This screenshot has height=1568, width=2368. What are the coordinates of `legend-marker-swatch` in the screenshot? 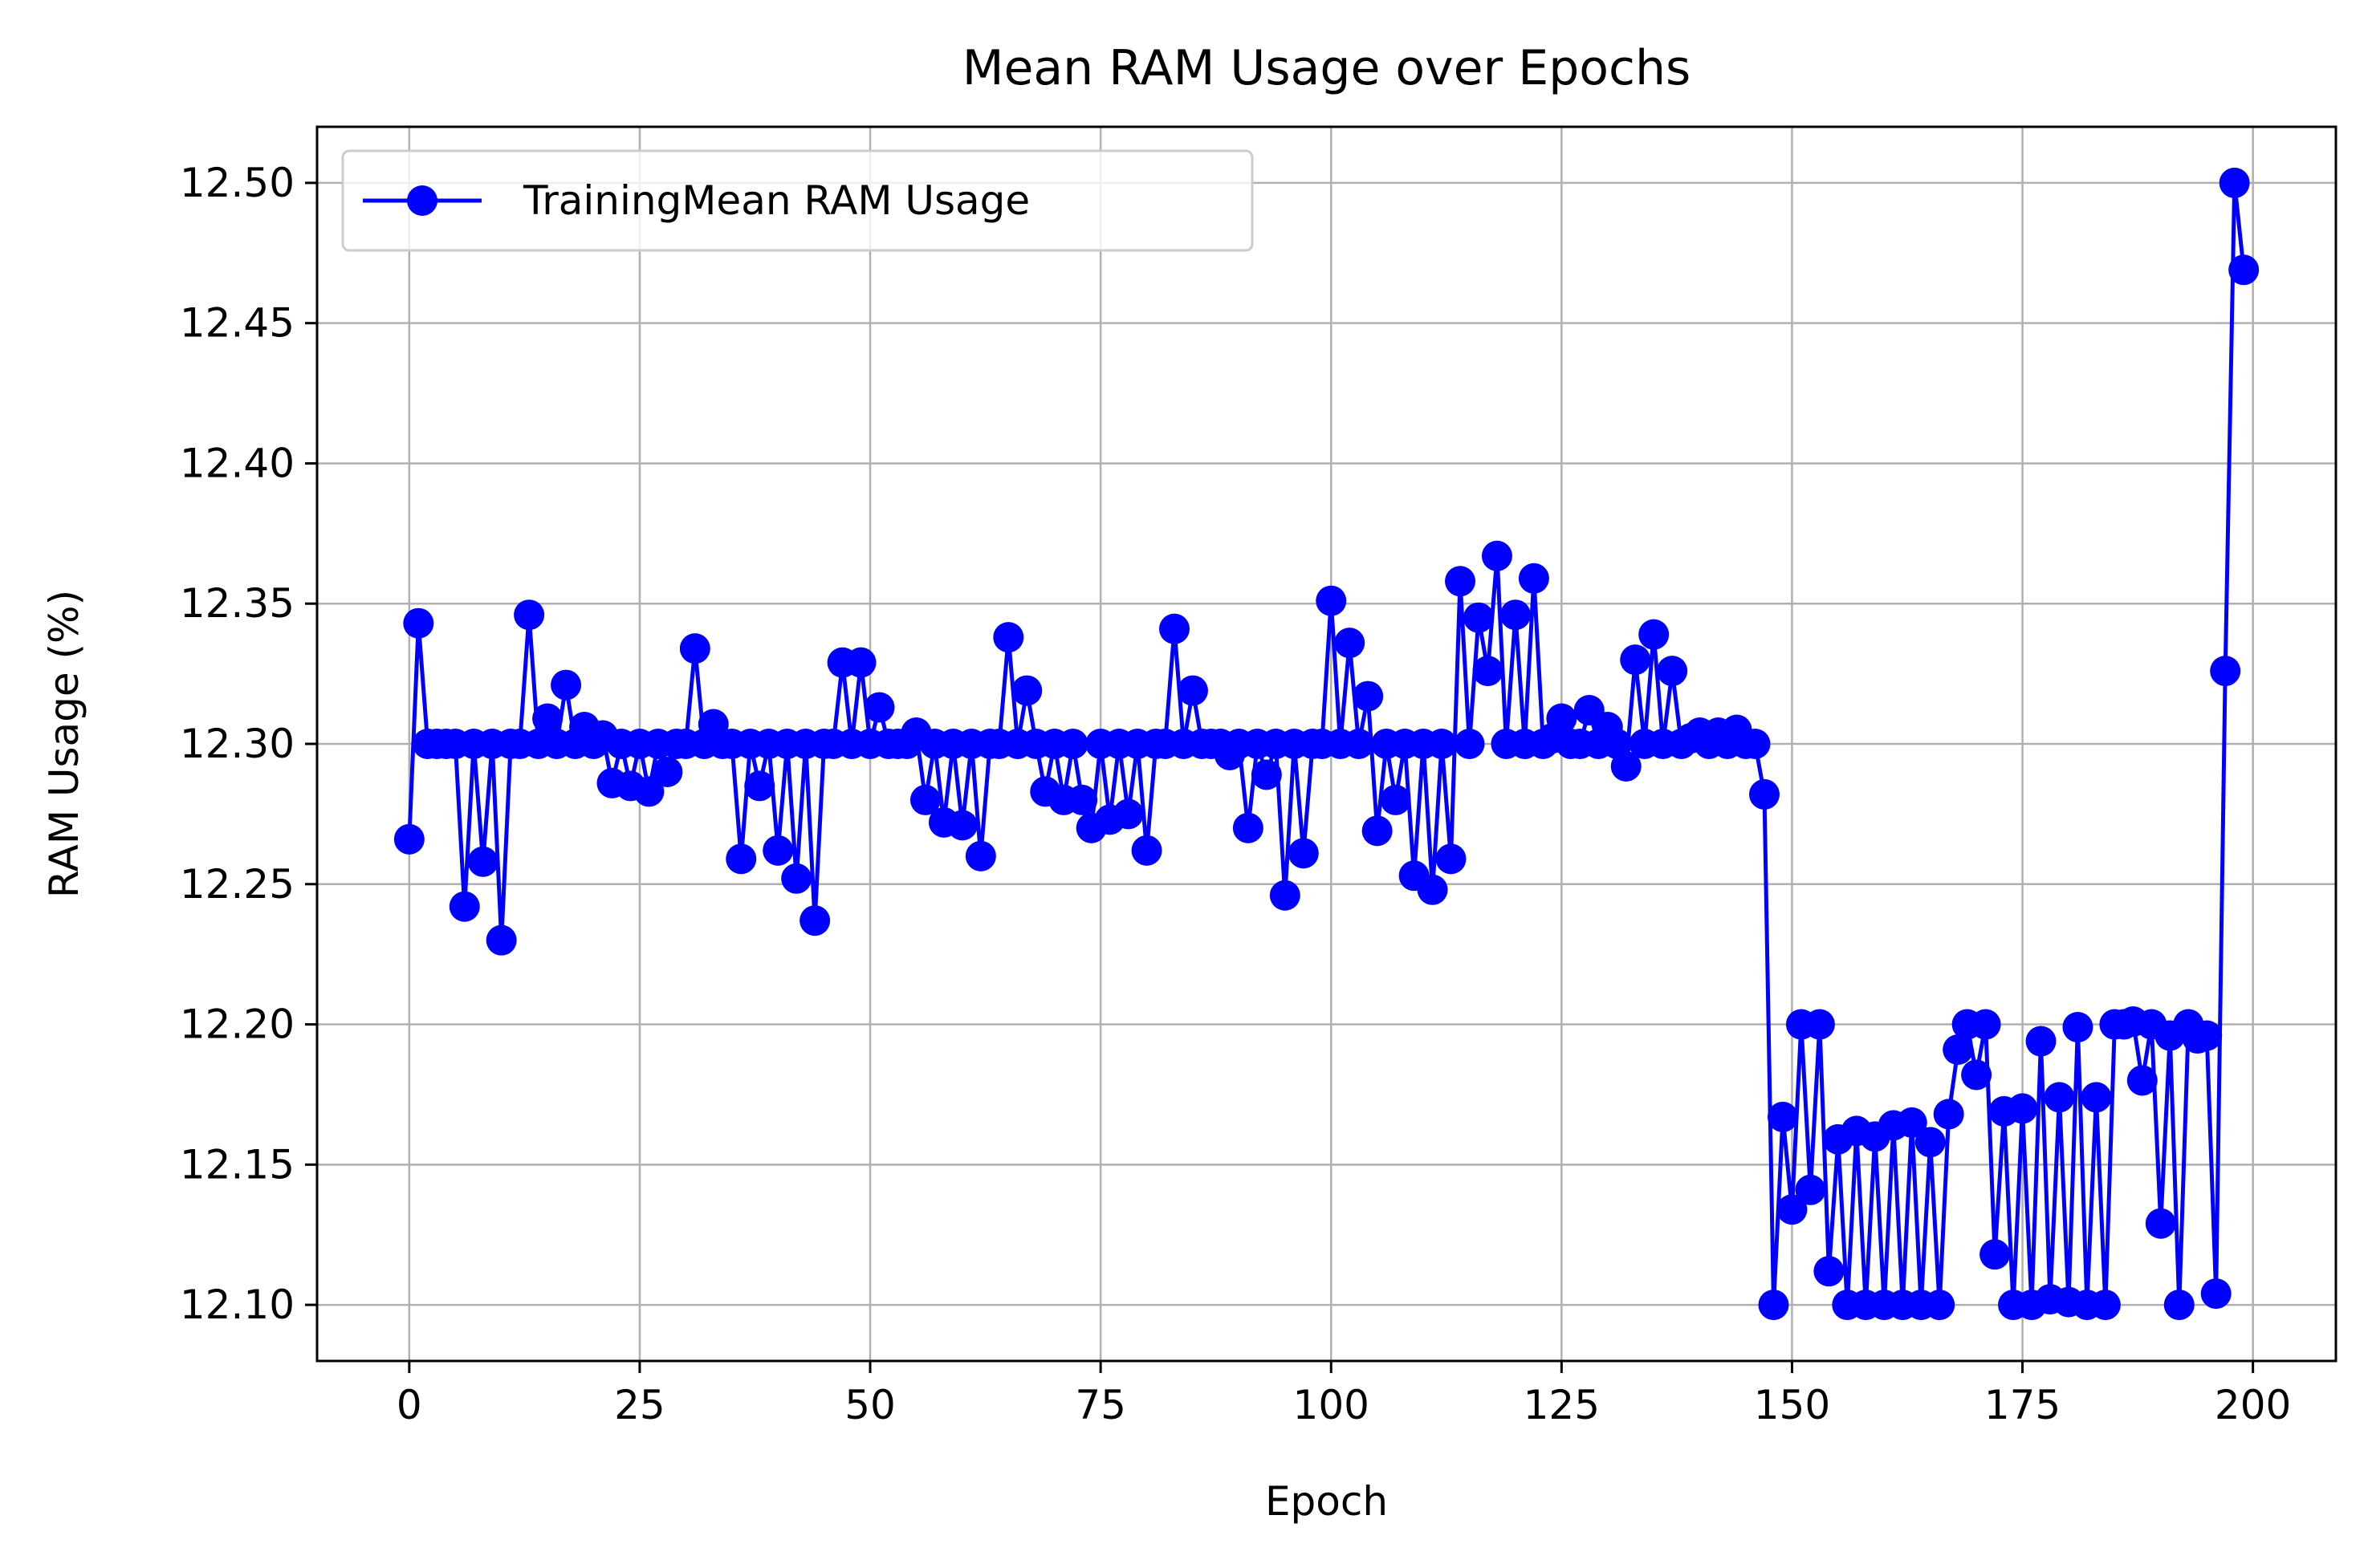 It's located at (422, 200).